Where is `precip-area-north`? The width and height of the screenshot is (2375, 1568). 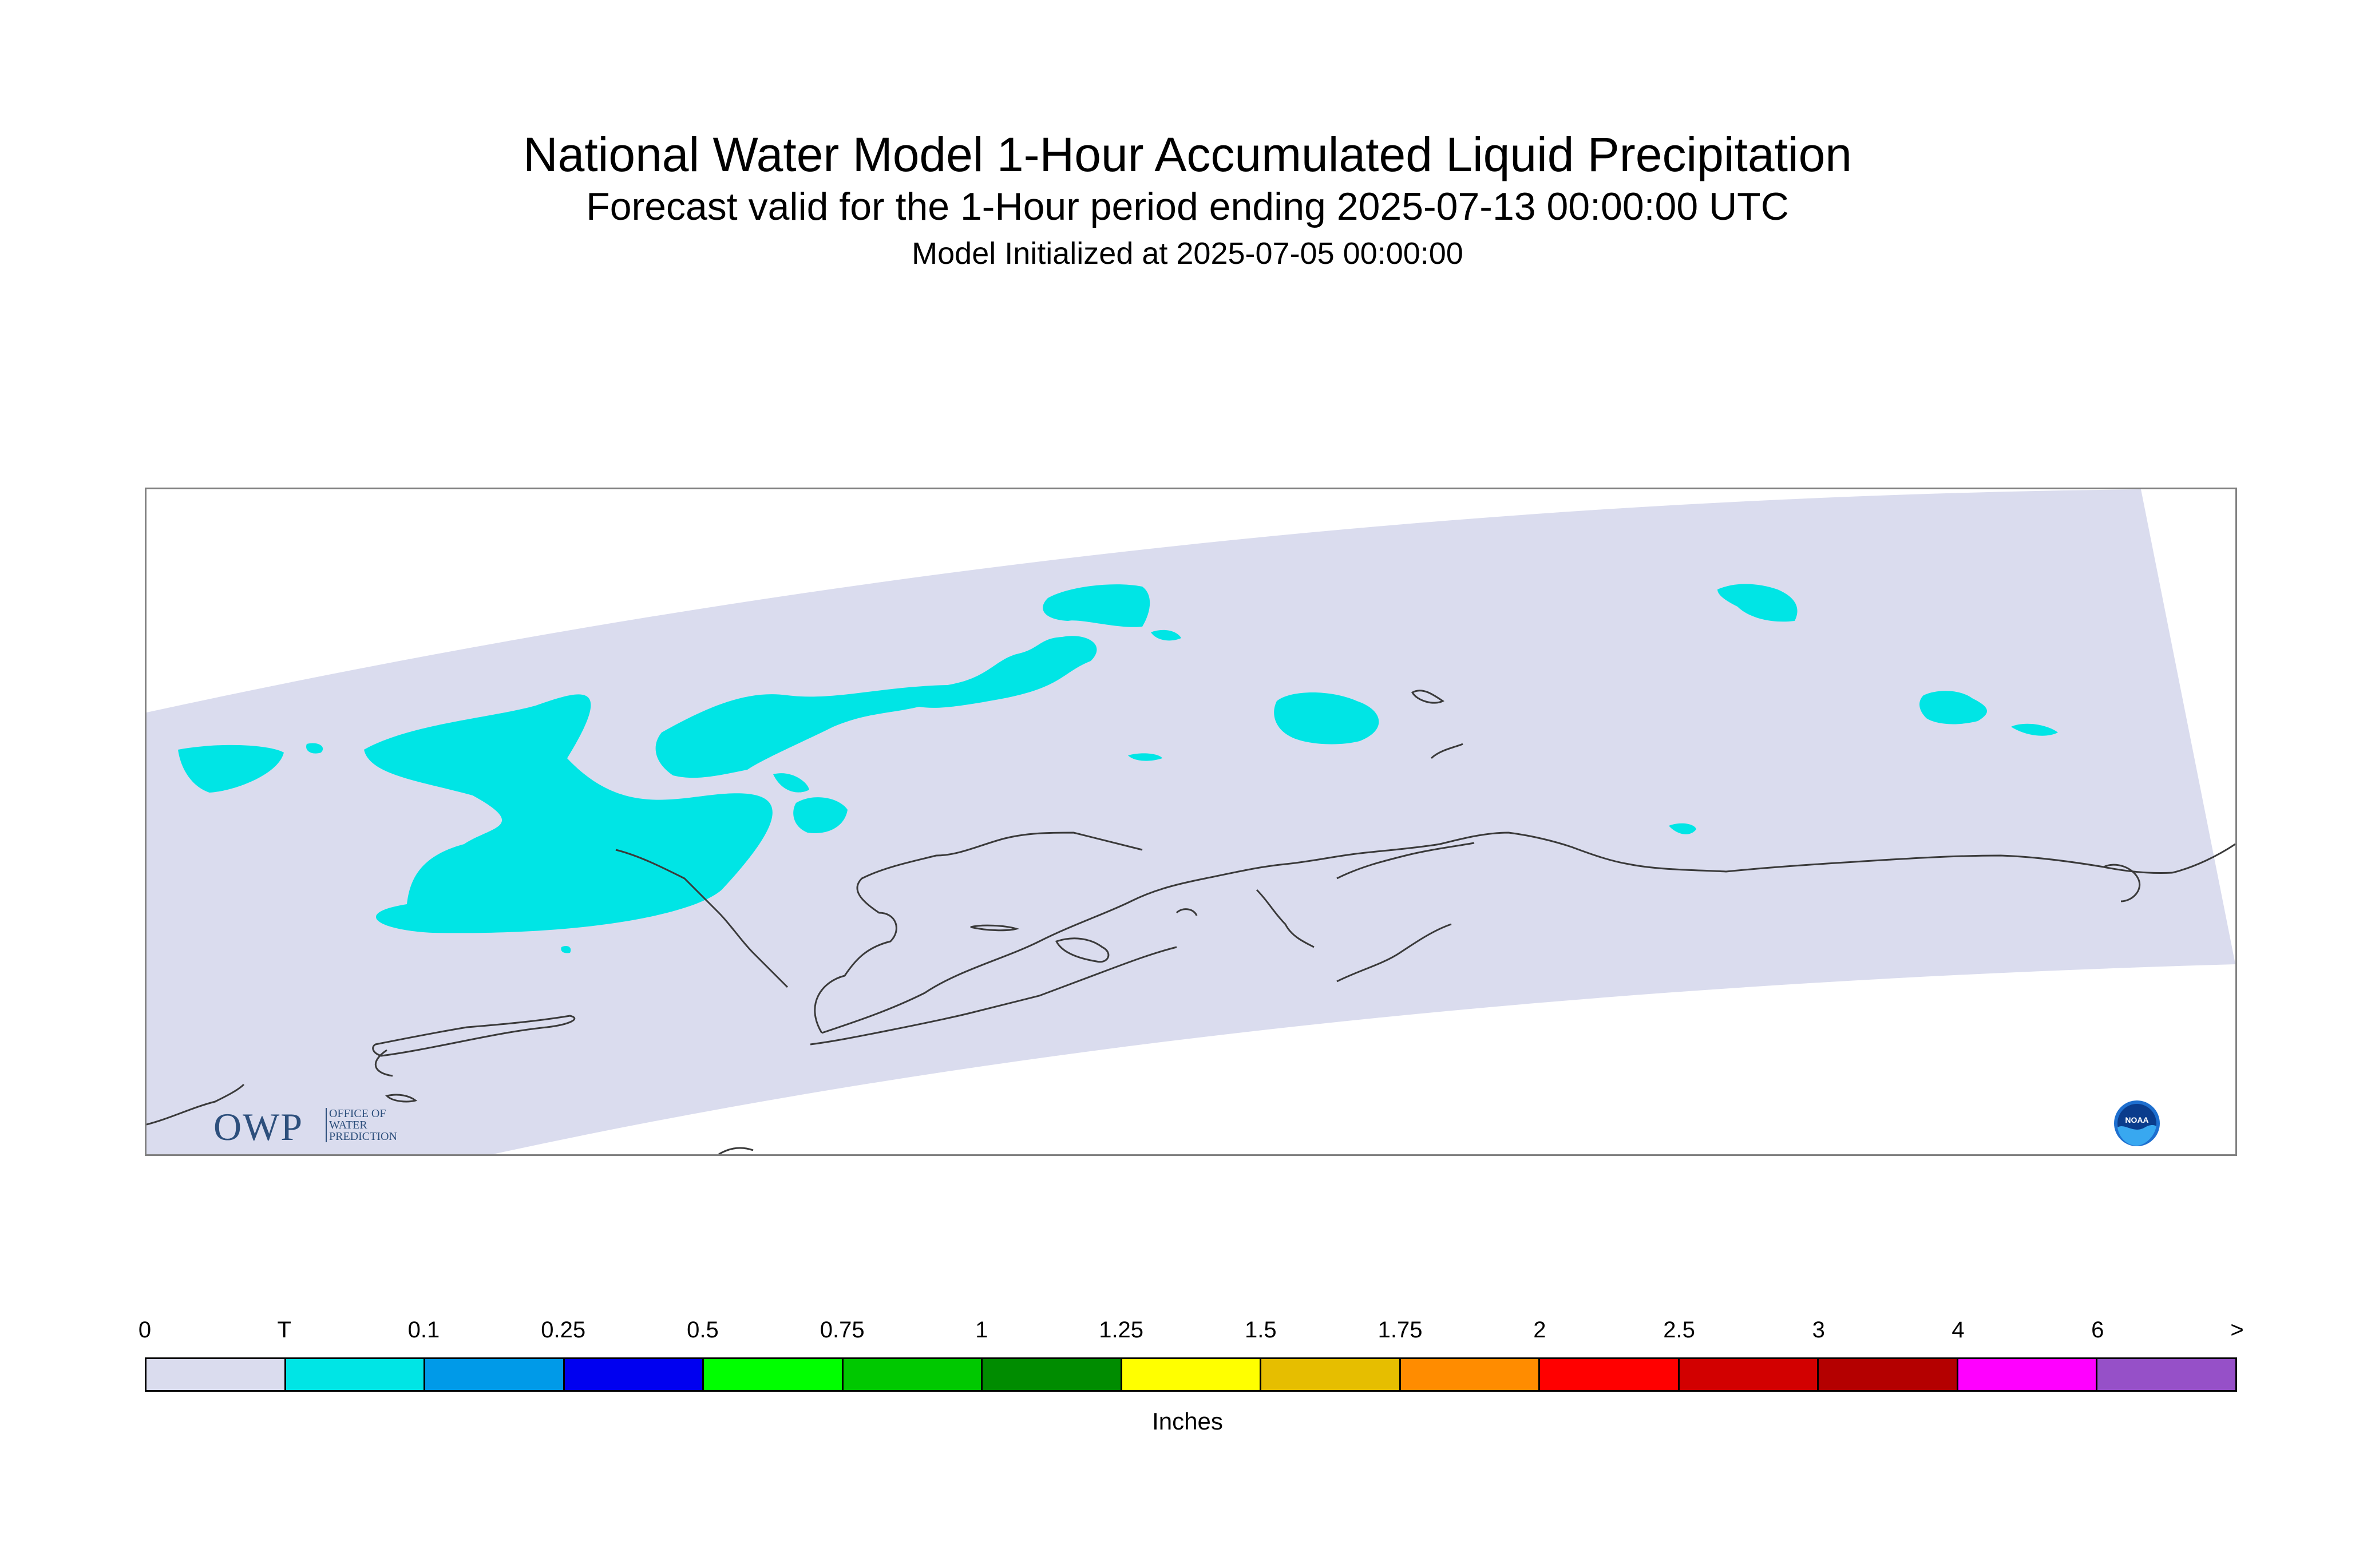
precip-area-north is located at coordinates (1096, 605).